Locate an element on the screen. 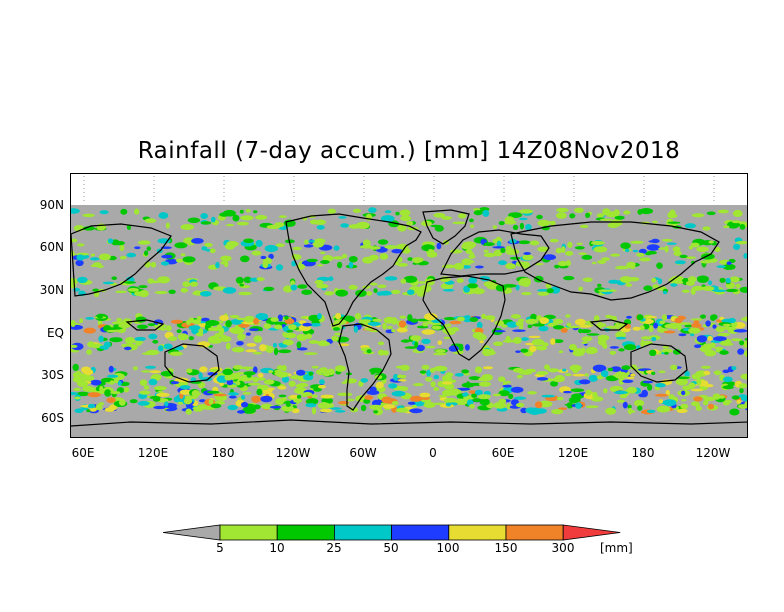  colorbar-unit: [mm] is located at coordinates (616, 548).